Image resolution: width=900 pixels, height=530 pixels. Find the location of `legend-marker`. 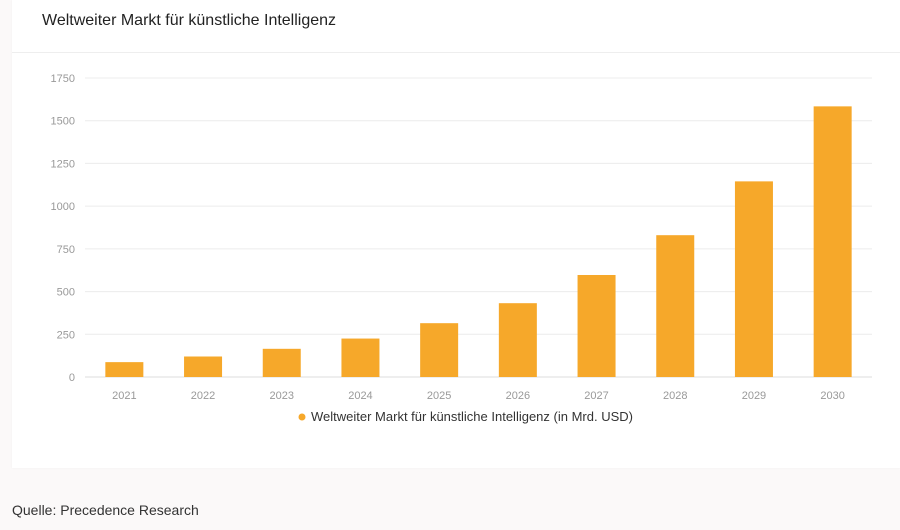

legend-marker is located at coordinates (302, 417).